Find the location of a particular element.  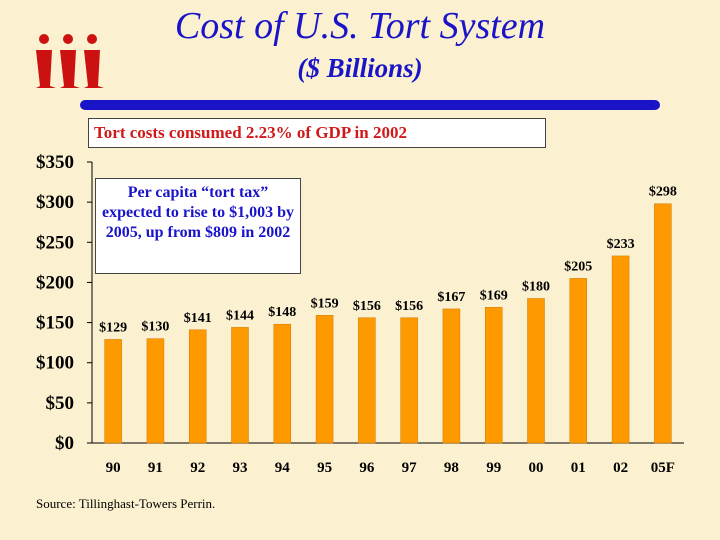

data-label-92: $141 is located at coordinates (198, 318).